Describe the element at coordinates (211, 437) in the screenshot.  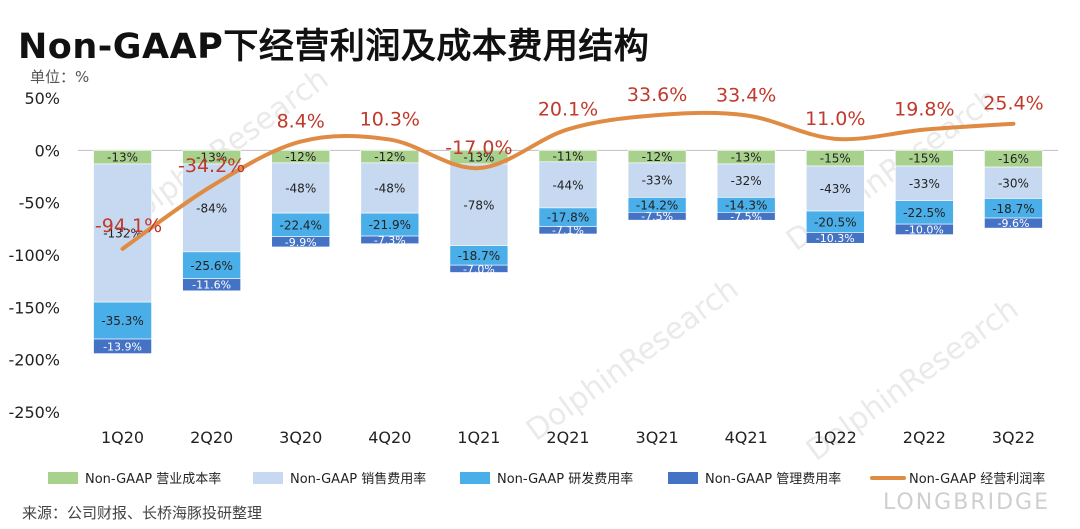
I see `x-tick-label: 2Q20` at that location.